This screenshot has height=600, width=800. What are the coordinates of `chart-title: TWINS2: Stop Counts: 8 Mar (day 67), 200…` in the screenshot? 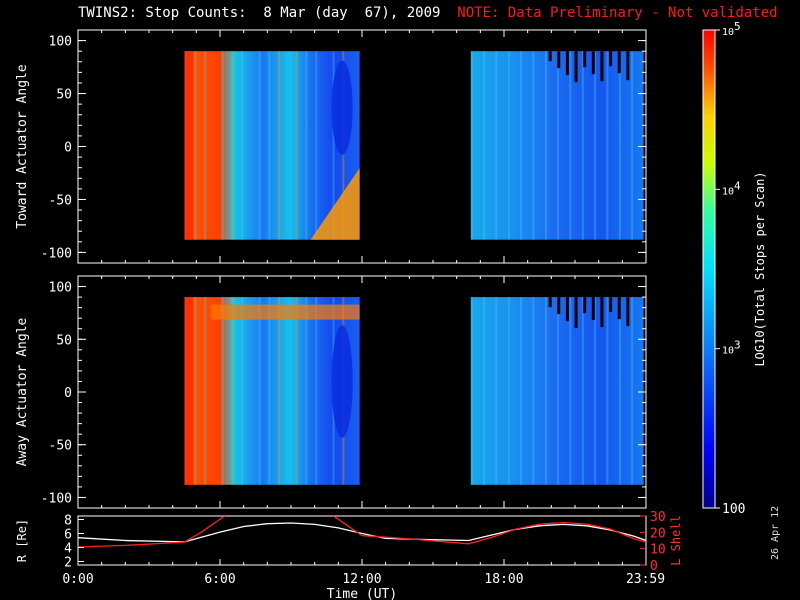 It's located at (428, 13).